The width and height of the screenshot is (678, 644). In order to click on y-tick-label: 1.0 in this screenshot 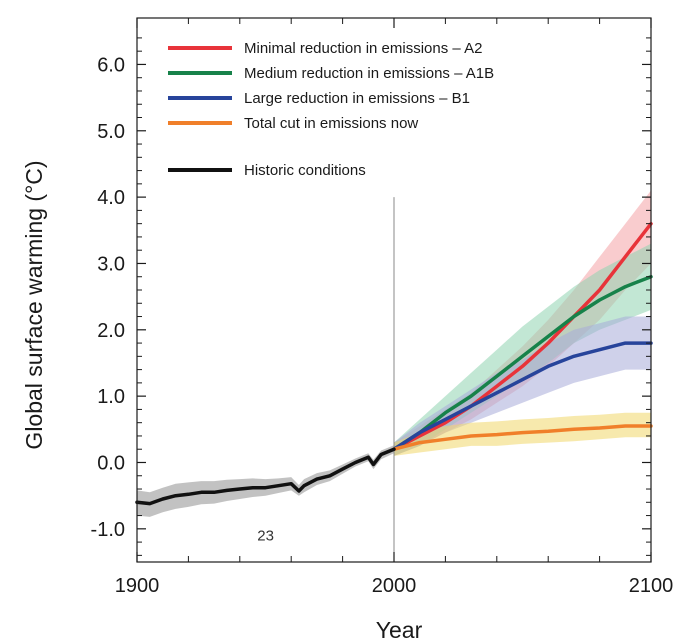, I will do `click(111, 397)`.